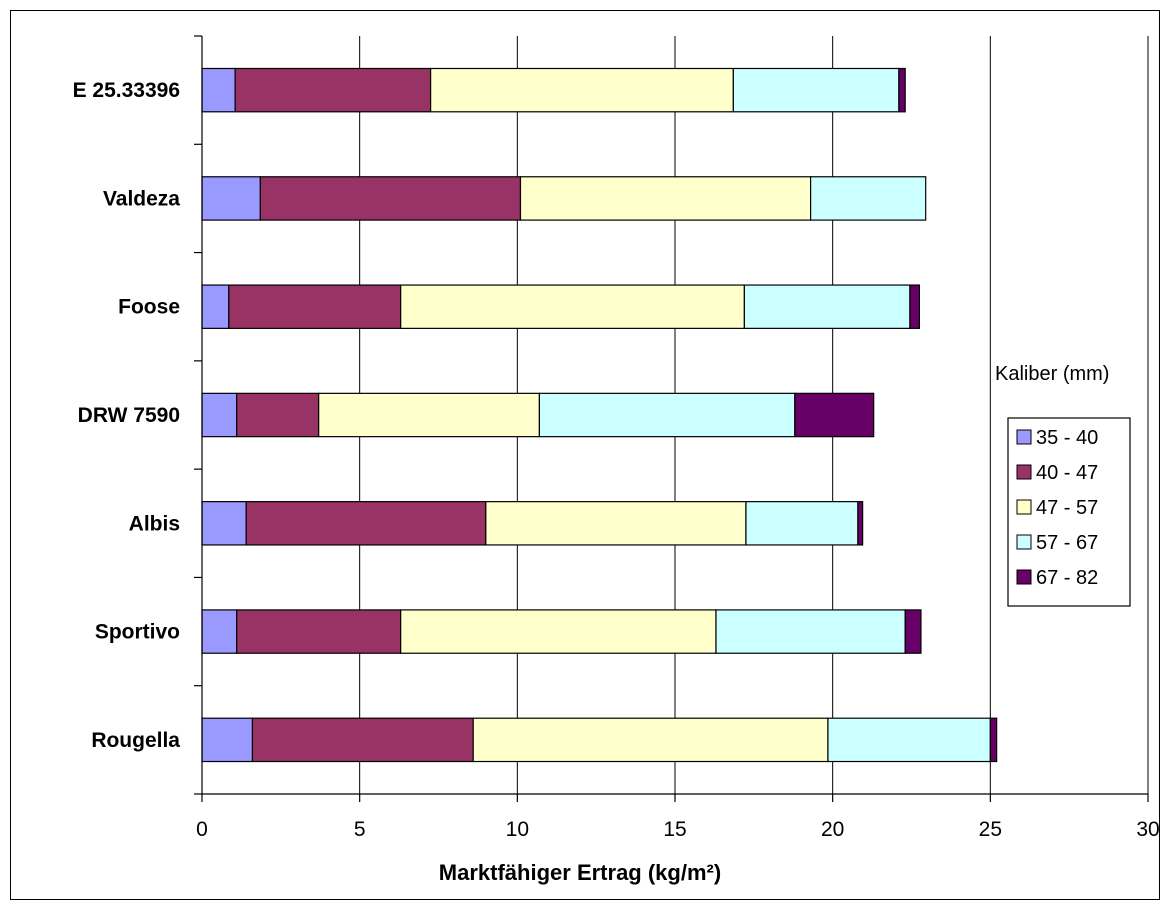  What do you see at coordinates (990, 829) in the screenshot?
I see `x-tick-label: 25` at bounding box center [990, 829].